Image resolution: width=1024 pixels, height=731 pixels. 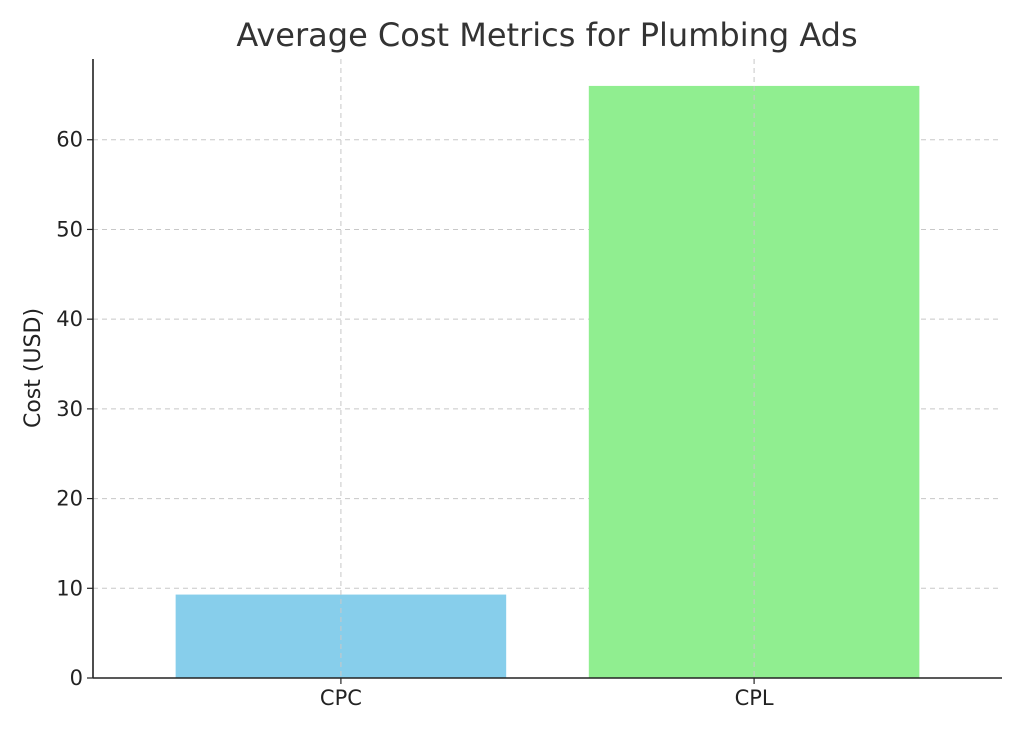 I want to click on y-axis-label: Cost (USD), so click(x=33, y=368).